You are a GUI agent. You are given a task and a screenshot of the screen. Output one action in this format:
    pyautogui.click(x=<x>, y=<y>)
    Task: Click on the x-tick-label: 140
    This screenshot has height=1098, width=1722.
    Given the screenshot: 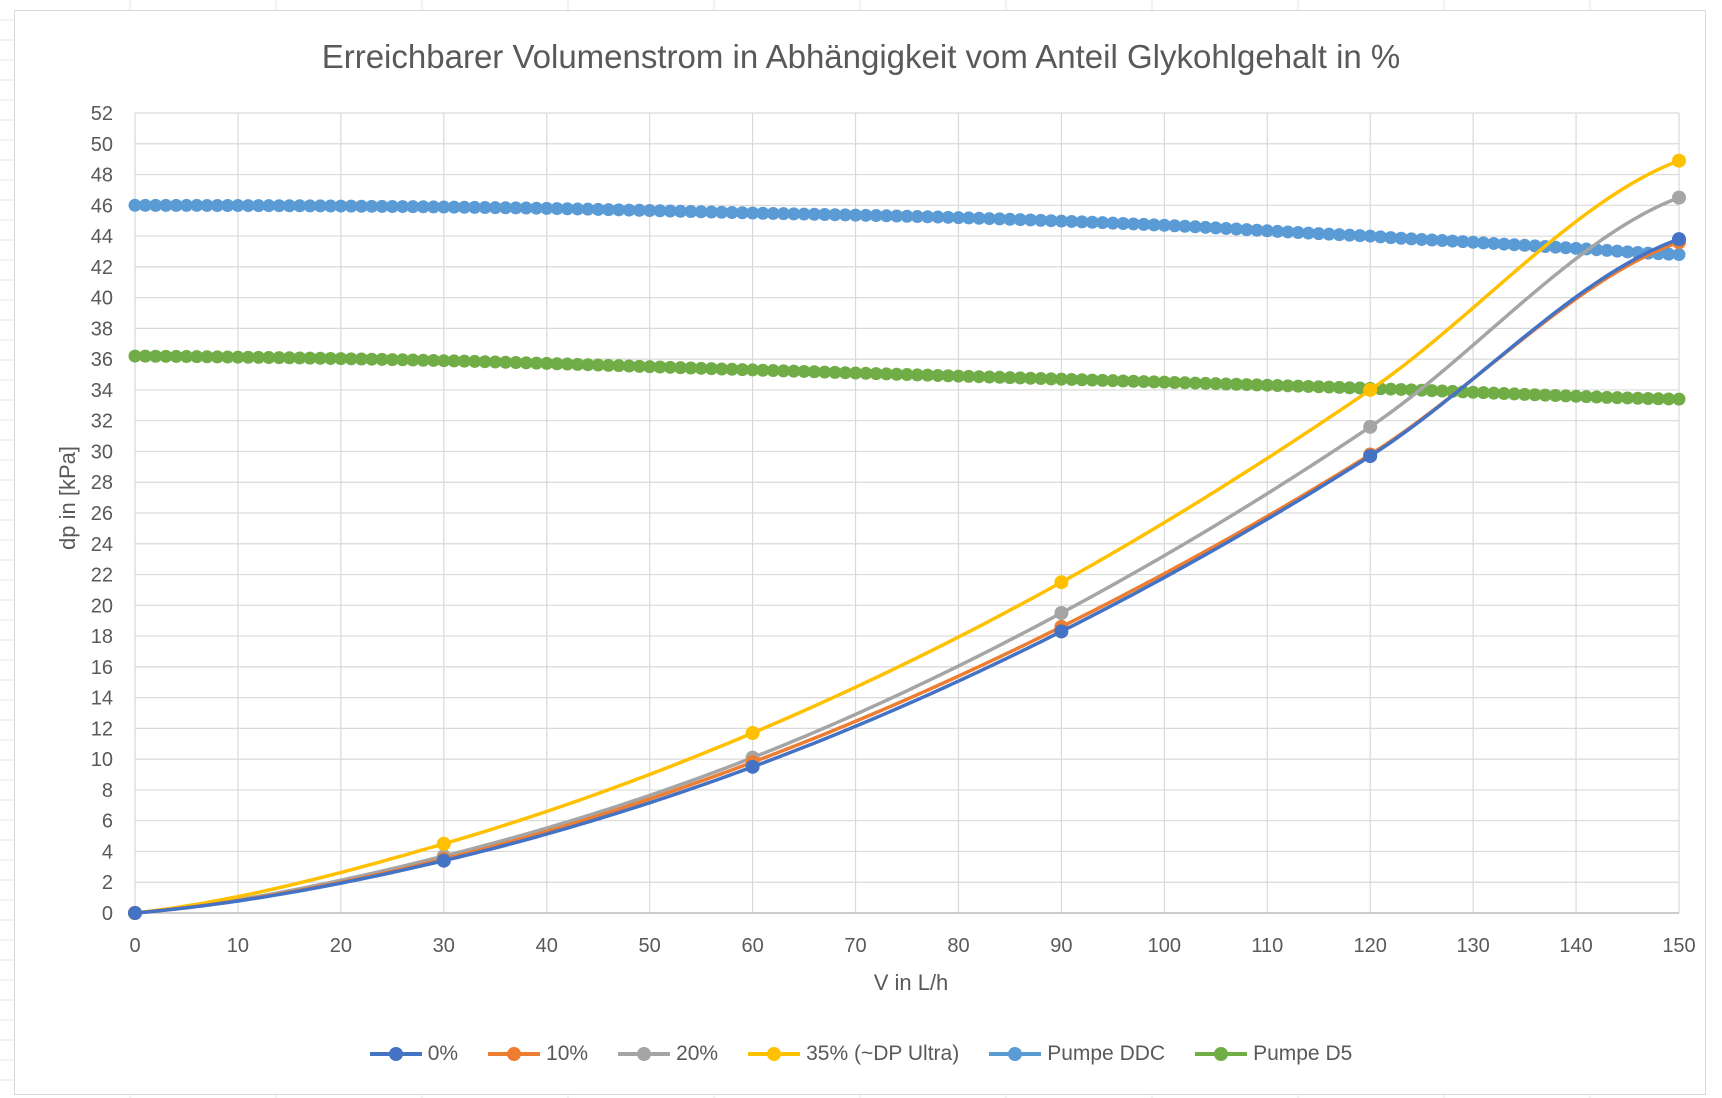 What is the action you would take?
    pyautogui.click(x=1575, y=946)
    